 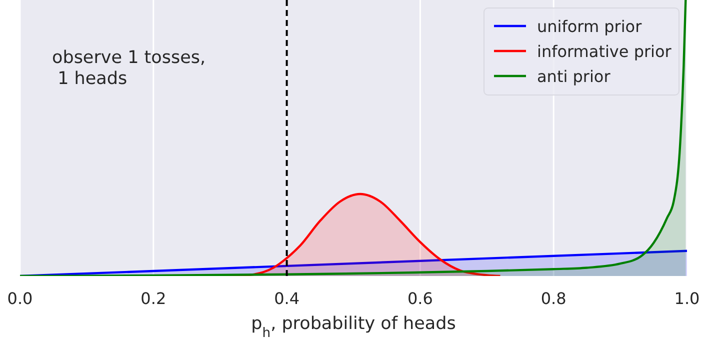 What do you see at coordinates (153, 298) in the screenshot?
I see `x-tick-label: 0.2` at bounding box center [153, 298].